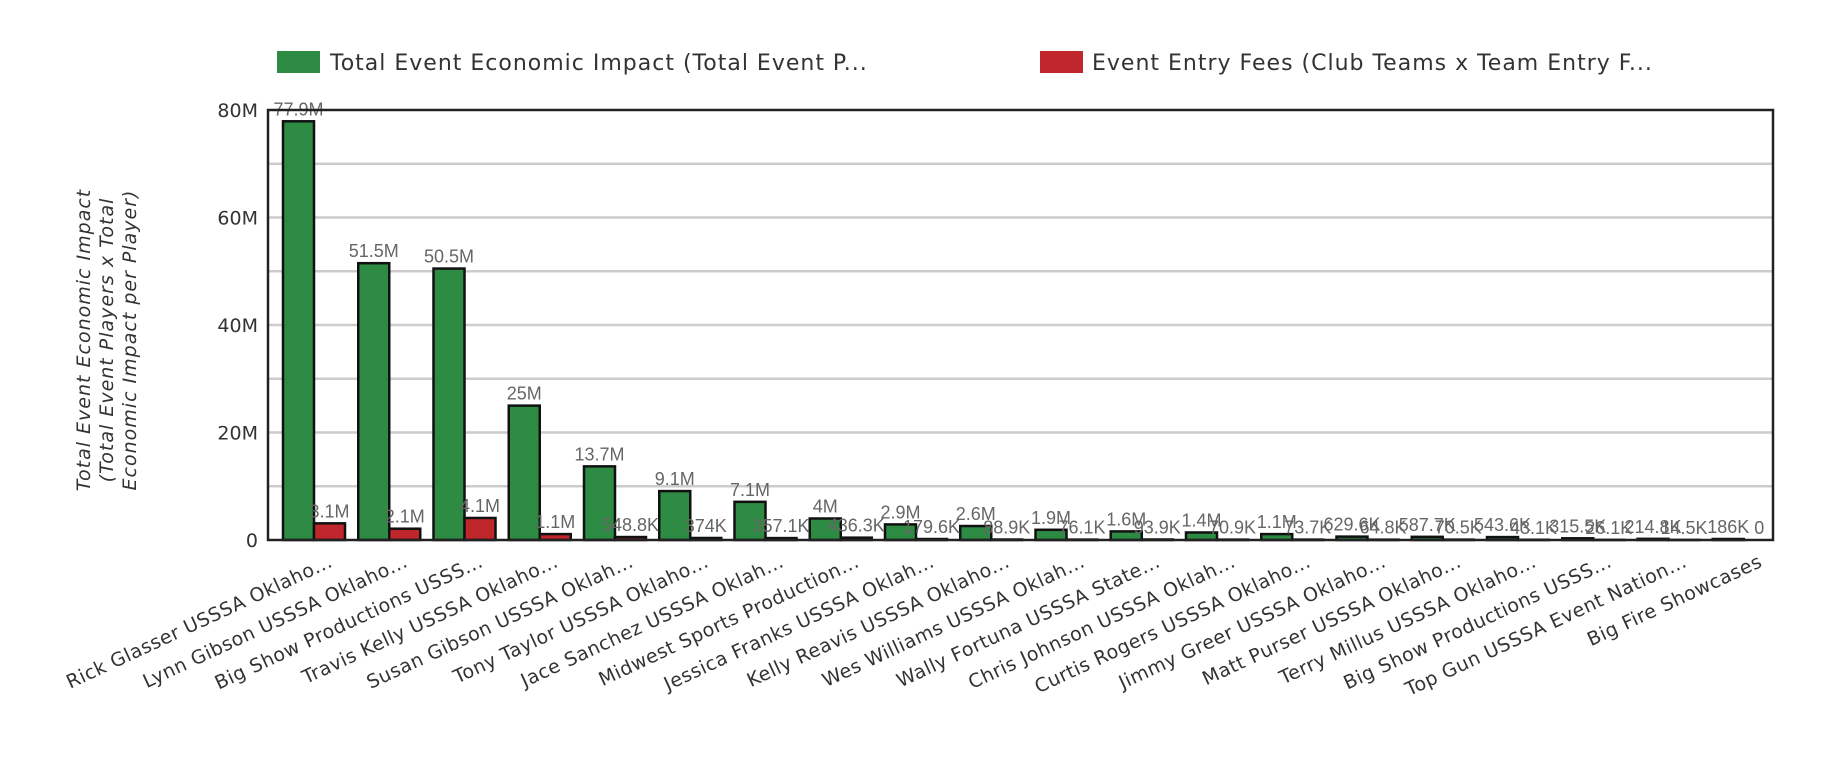  What do you see at coordinates (1051, 518) in the screenshot?
I see `data-label-total-economic-impact: 1.9M` at bounding box center [1051, 518].